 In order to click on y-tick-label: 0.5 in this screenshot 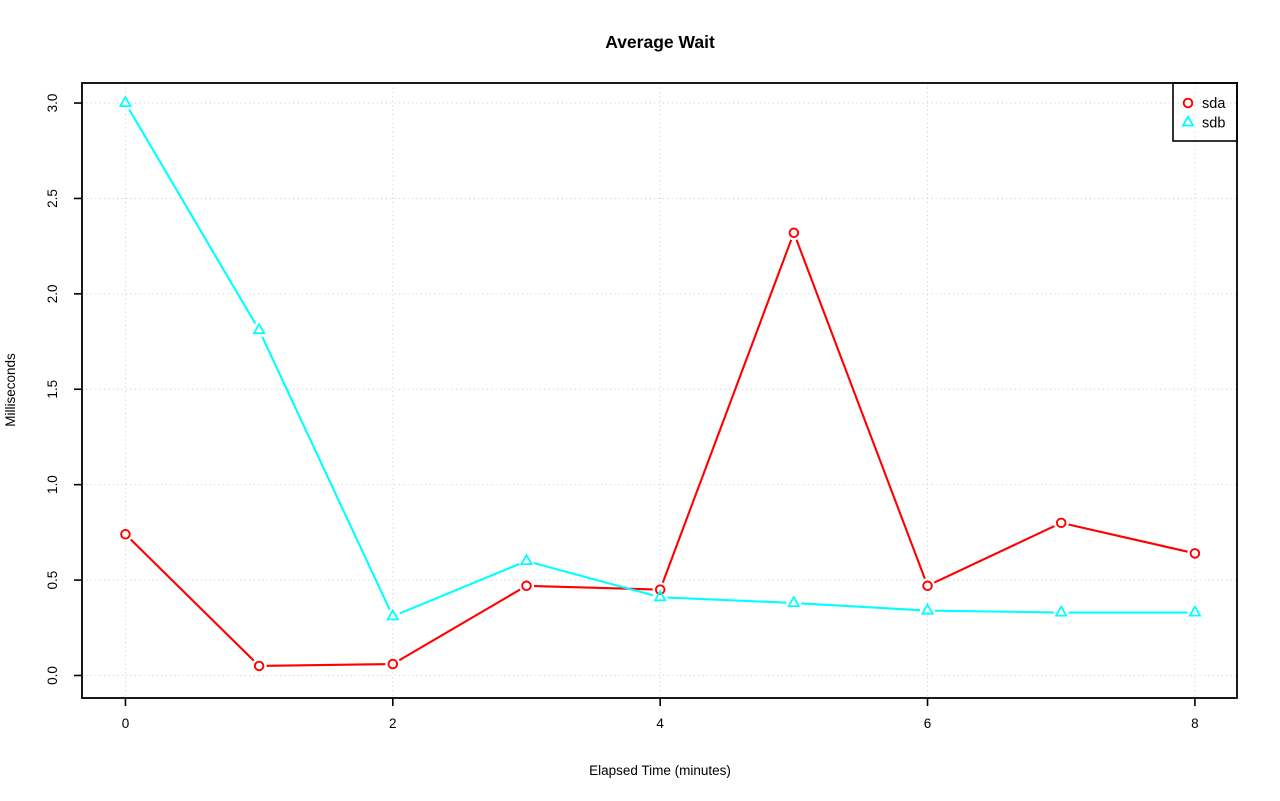, I will do `click(52, 580)`.